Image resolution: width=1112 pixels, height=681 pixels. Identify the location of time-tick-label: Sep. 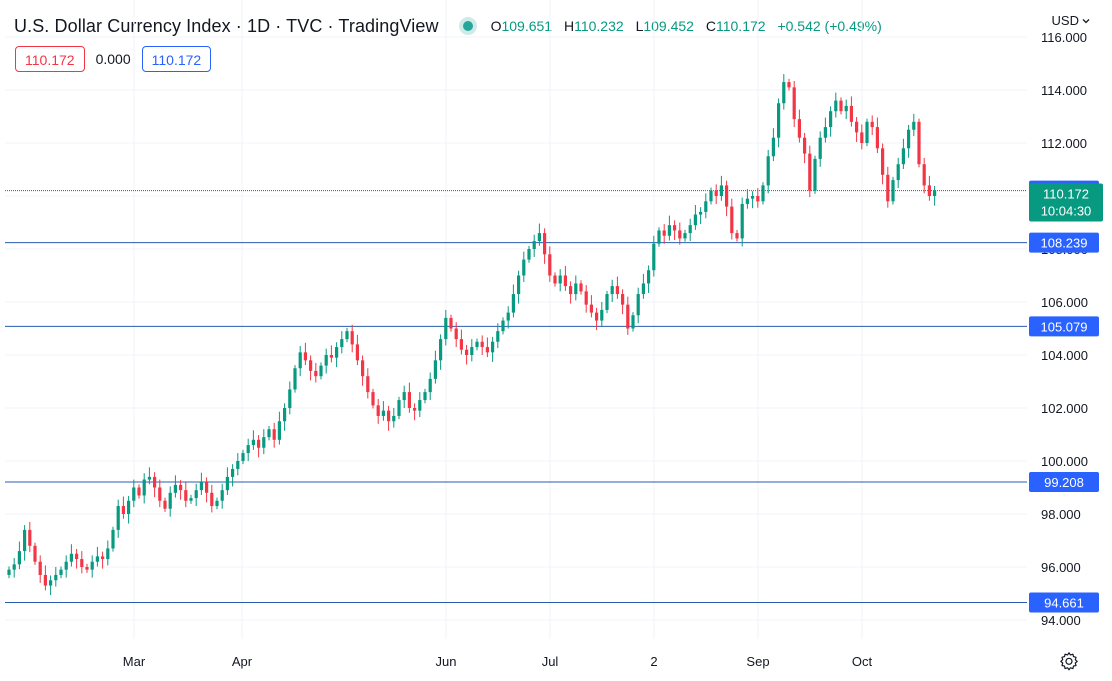
(757, 661).